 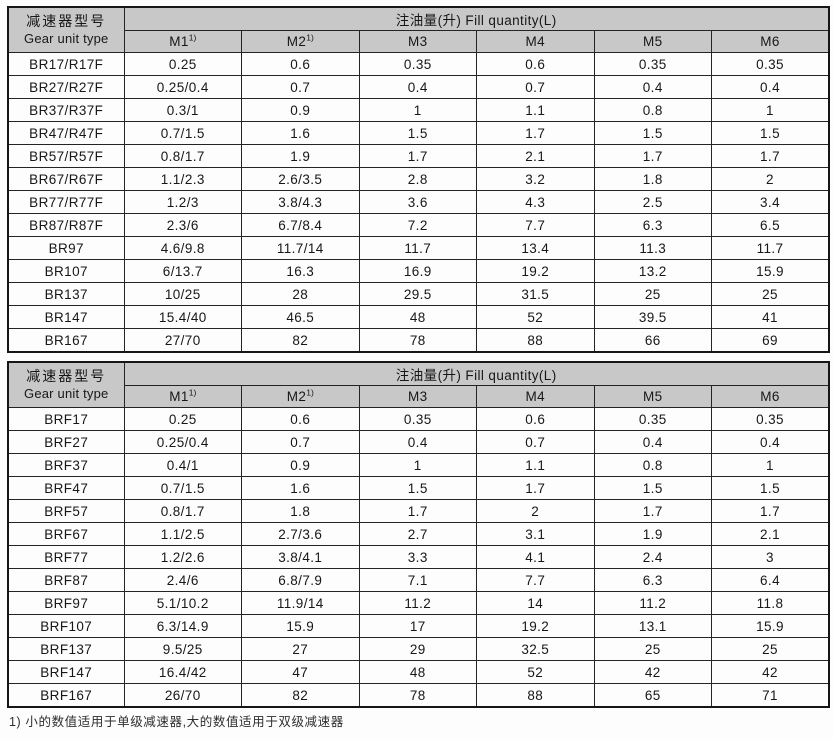 What do you see at coordinates (535, 603) in the screenshot?
I see `fill-quantity-cell: 14` at bounding box center [535, 603].